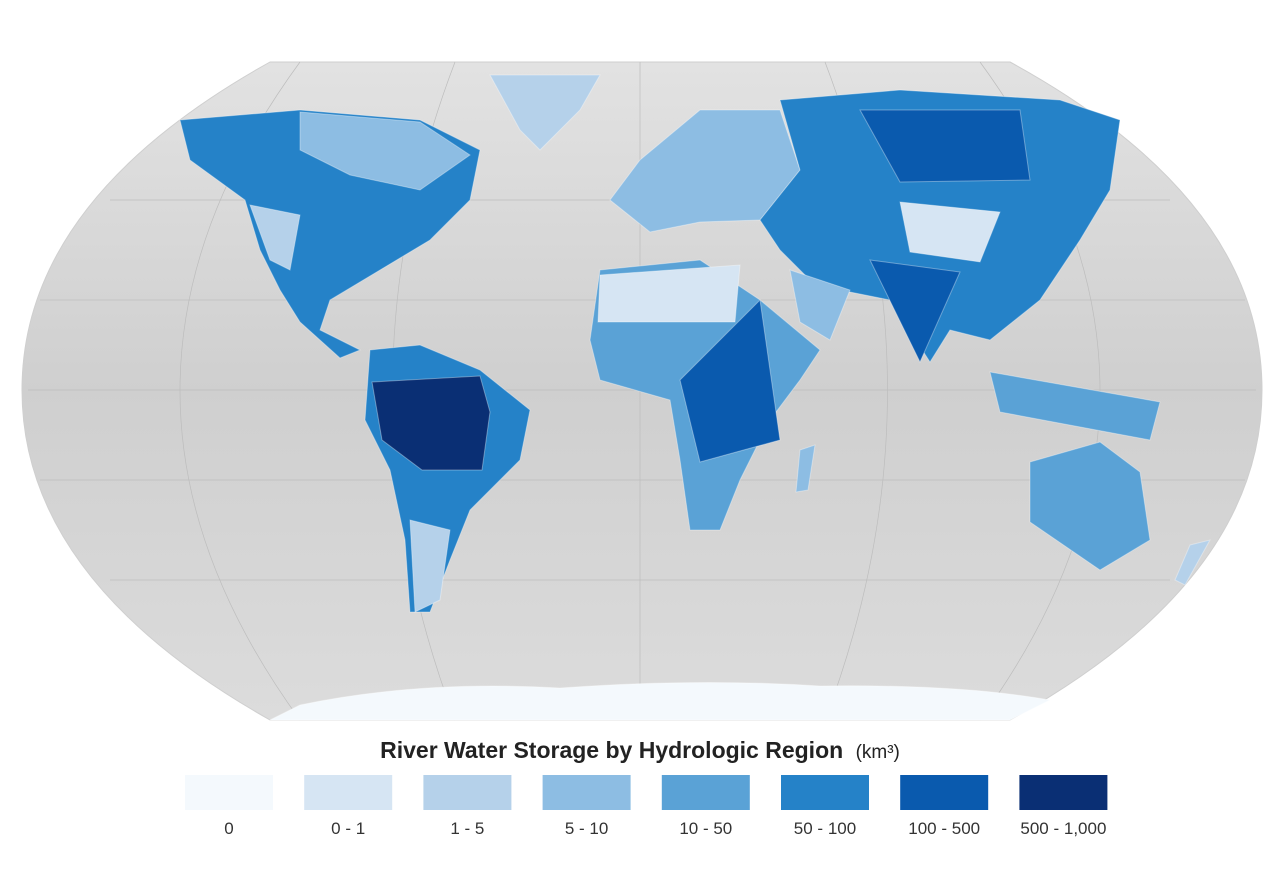 This screenshot has height=886, width=1280. What do you see at coordinates (1075, 406) in the screenshot?
I see `indonesia` at bounding box center [1075, 406].